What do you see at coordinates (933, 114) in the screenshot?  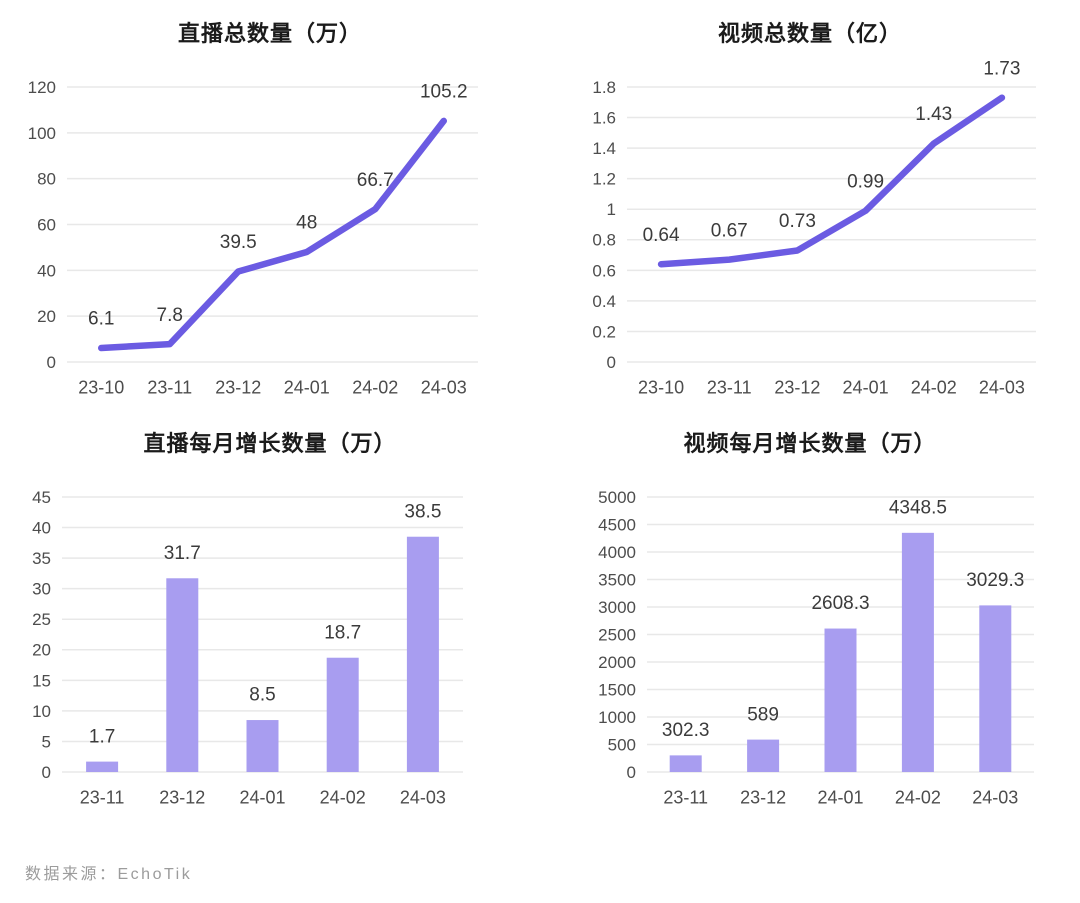 I see `data-point-label: 1.43` at bounding box center [933, 114].